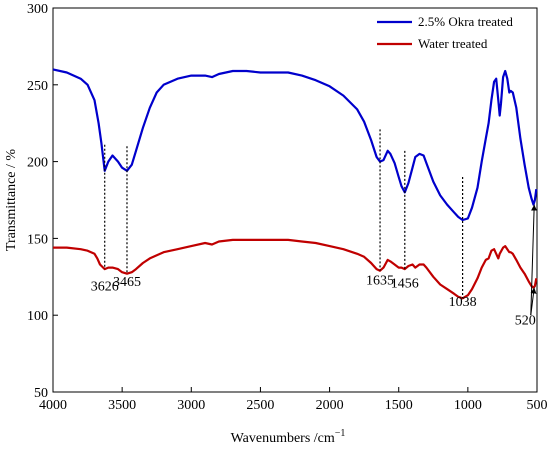 This screenshot has height=449, width=550. What do you see at coordinates (525, 320) in the screenshot?
I see `peak-label-520: 520` at bounding box center [525, 320].